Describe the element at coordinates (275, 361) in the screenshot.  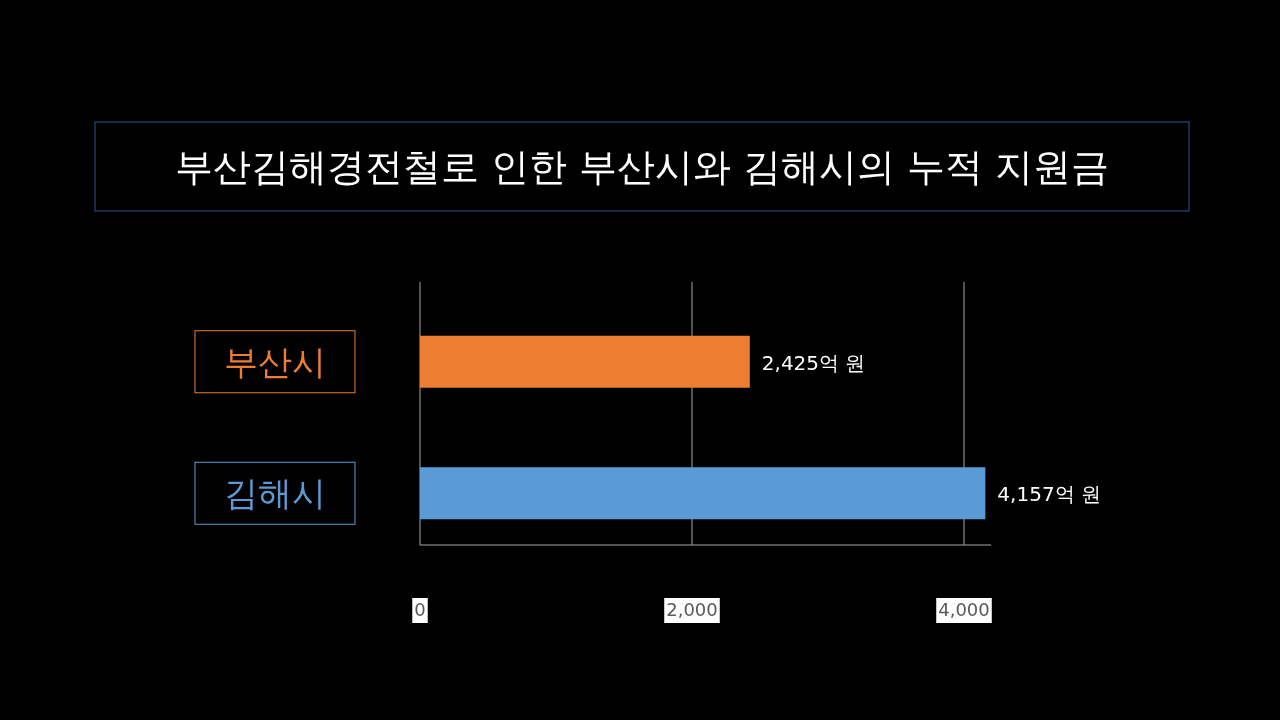
I see `y-tick-label: 부산시` at that location.